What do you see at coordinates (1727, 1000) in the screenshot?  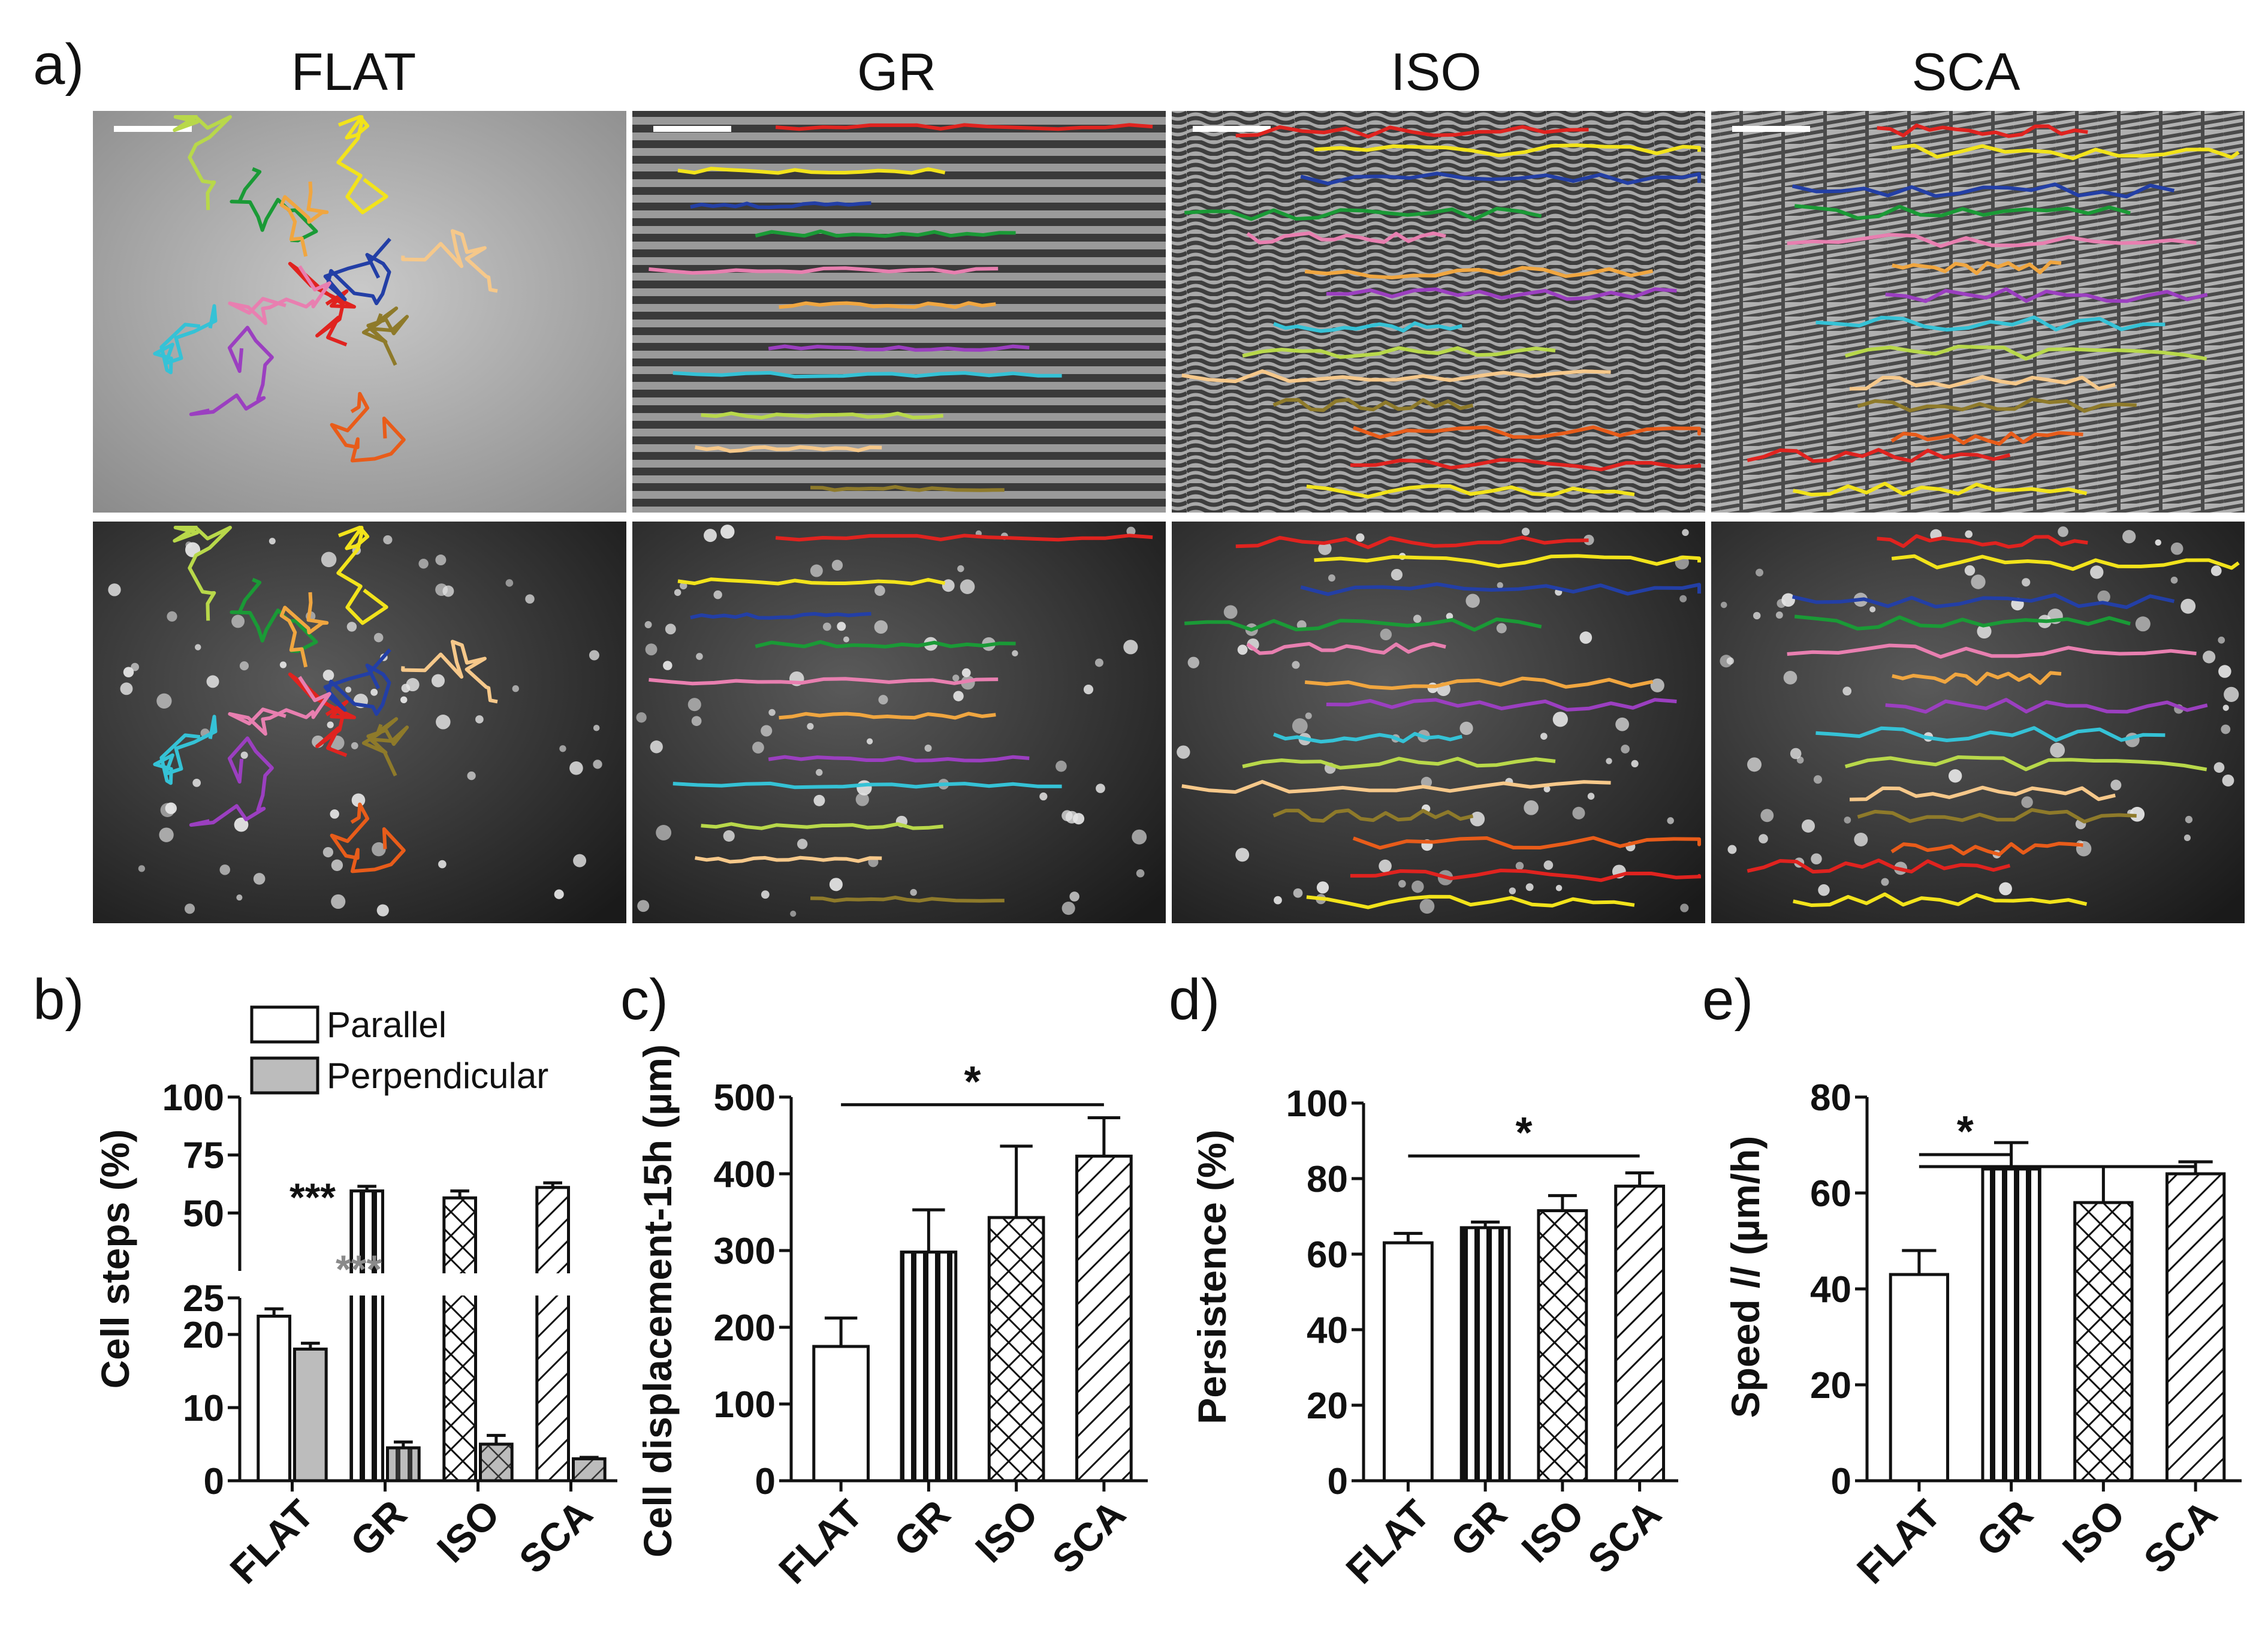 I see `panel-e-label: e)` at bounding box center [1727, 1000].